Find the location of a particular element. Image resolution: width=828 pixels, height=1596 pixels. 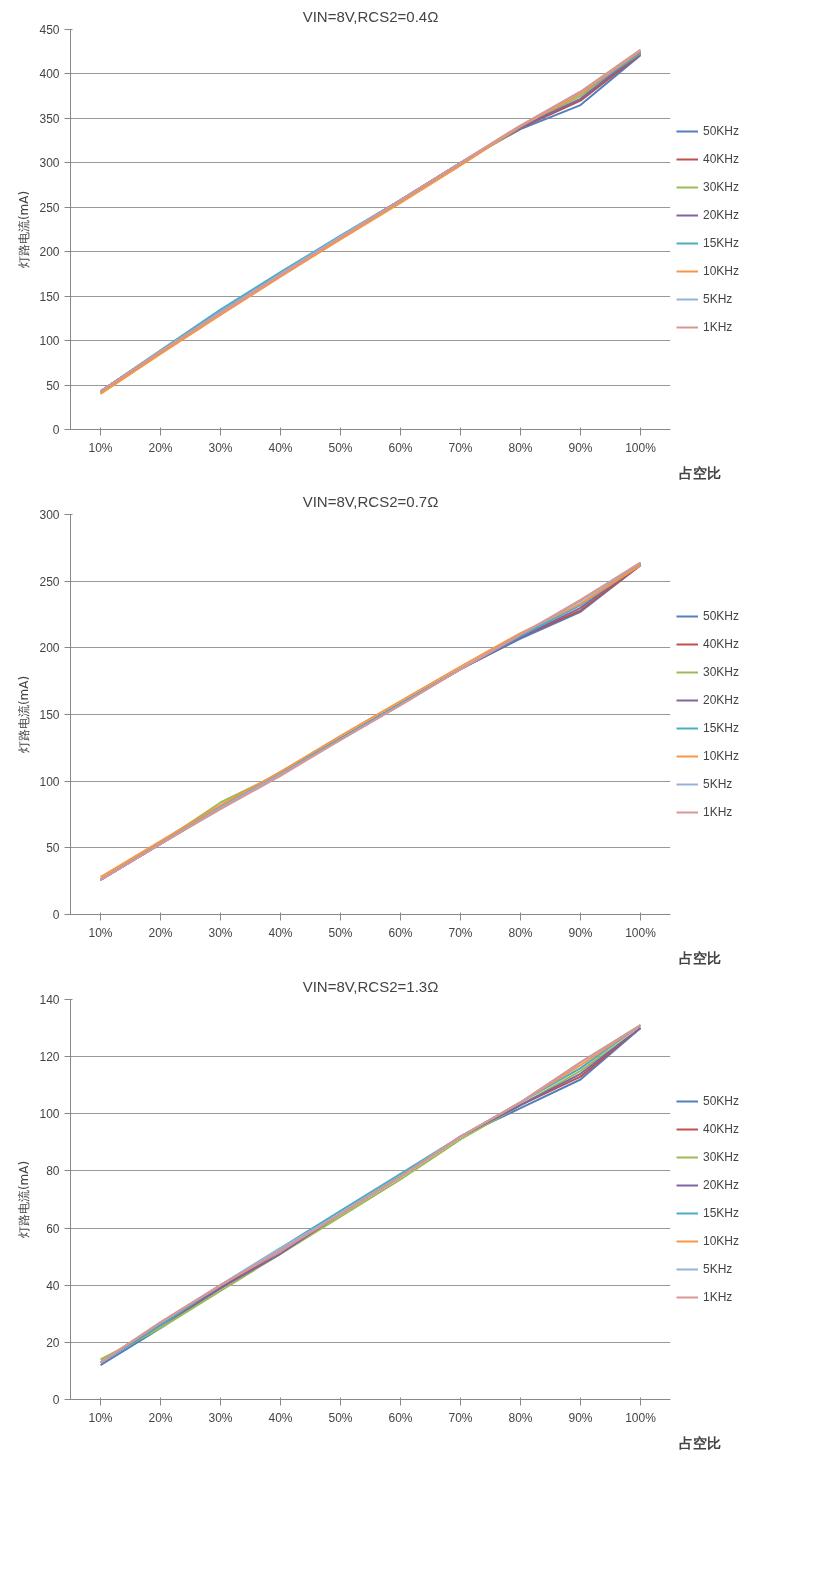

y-tick-label: 450 is located at coordinates (49, 30).